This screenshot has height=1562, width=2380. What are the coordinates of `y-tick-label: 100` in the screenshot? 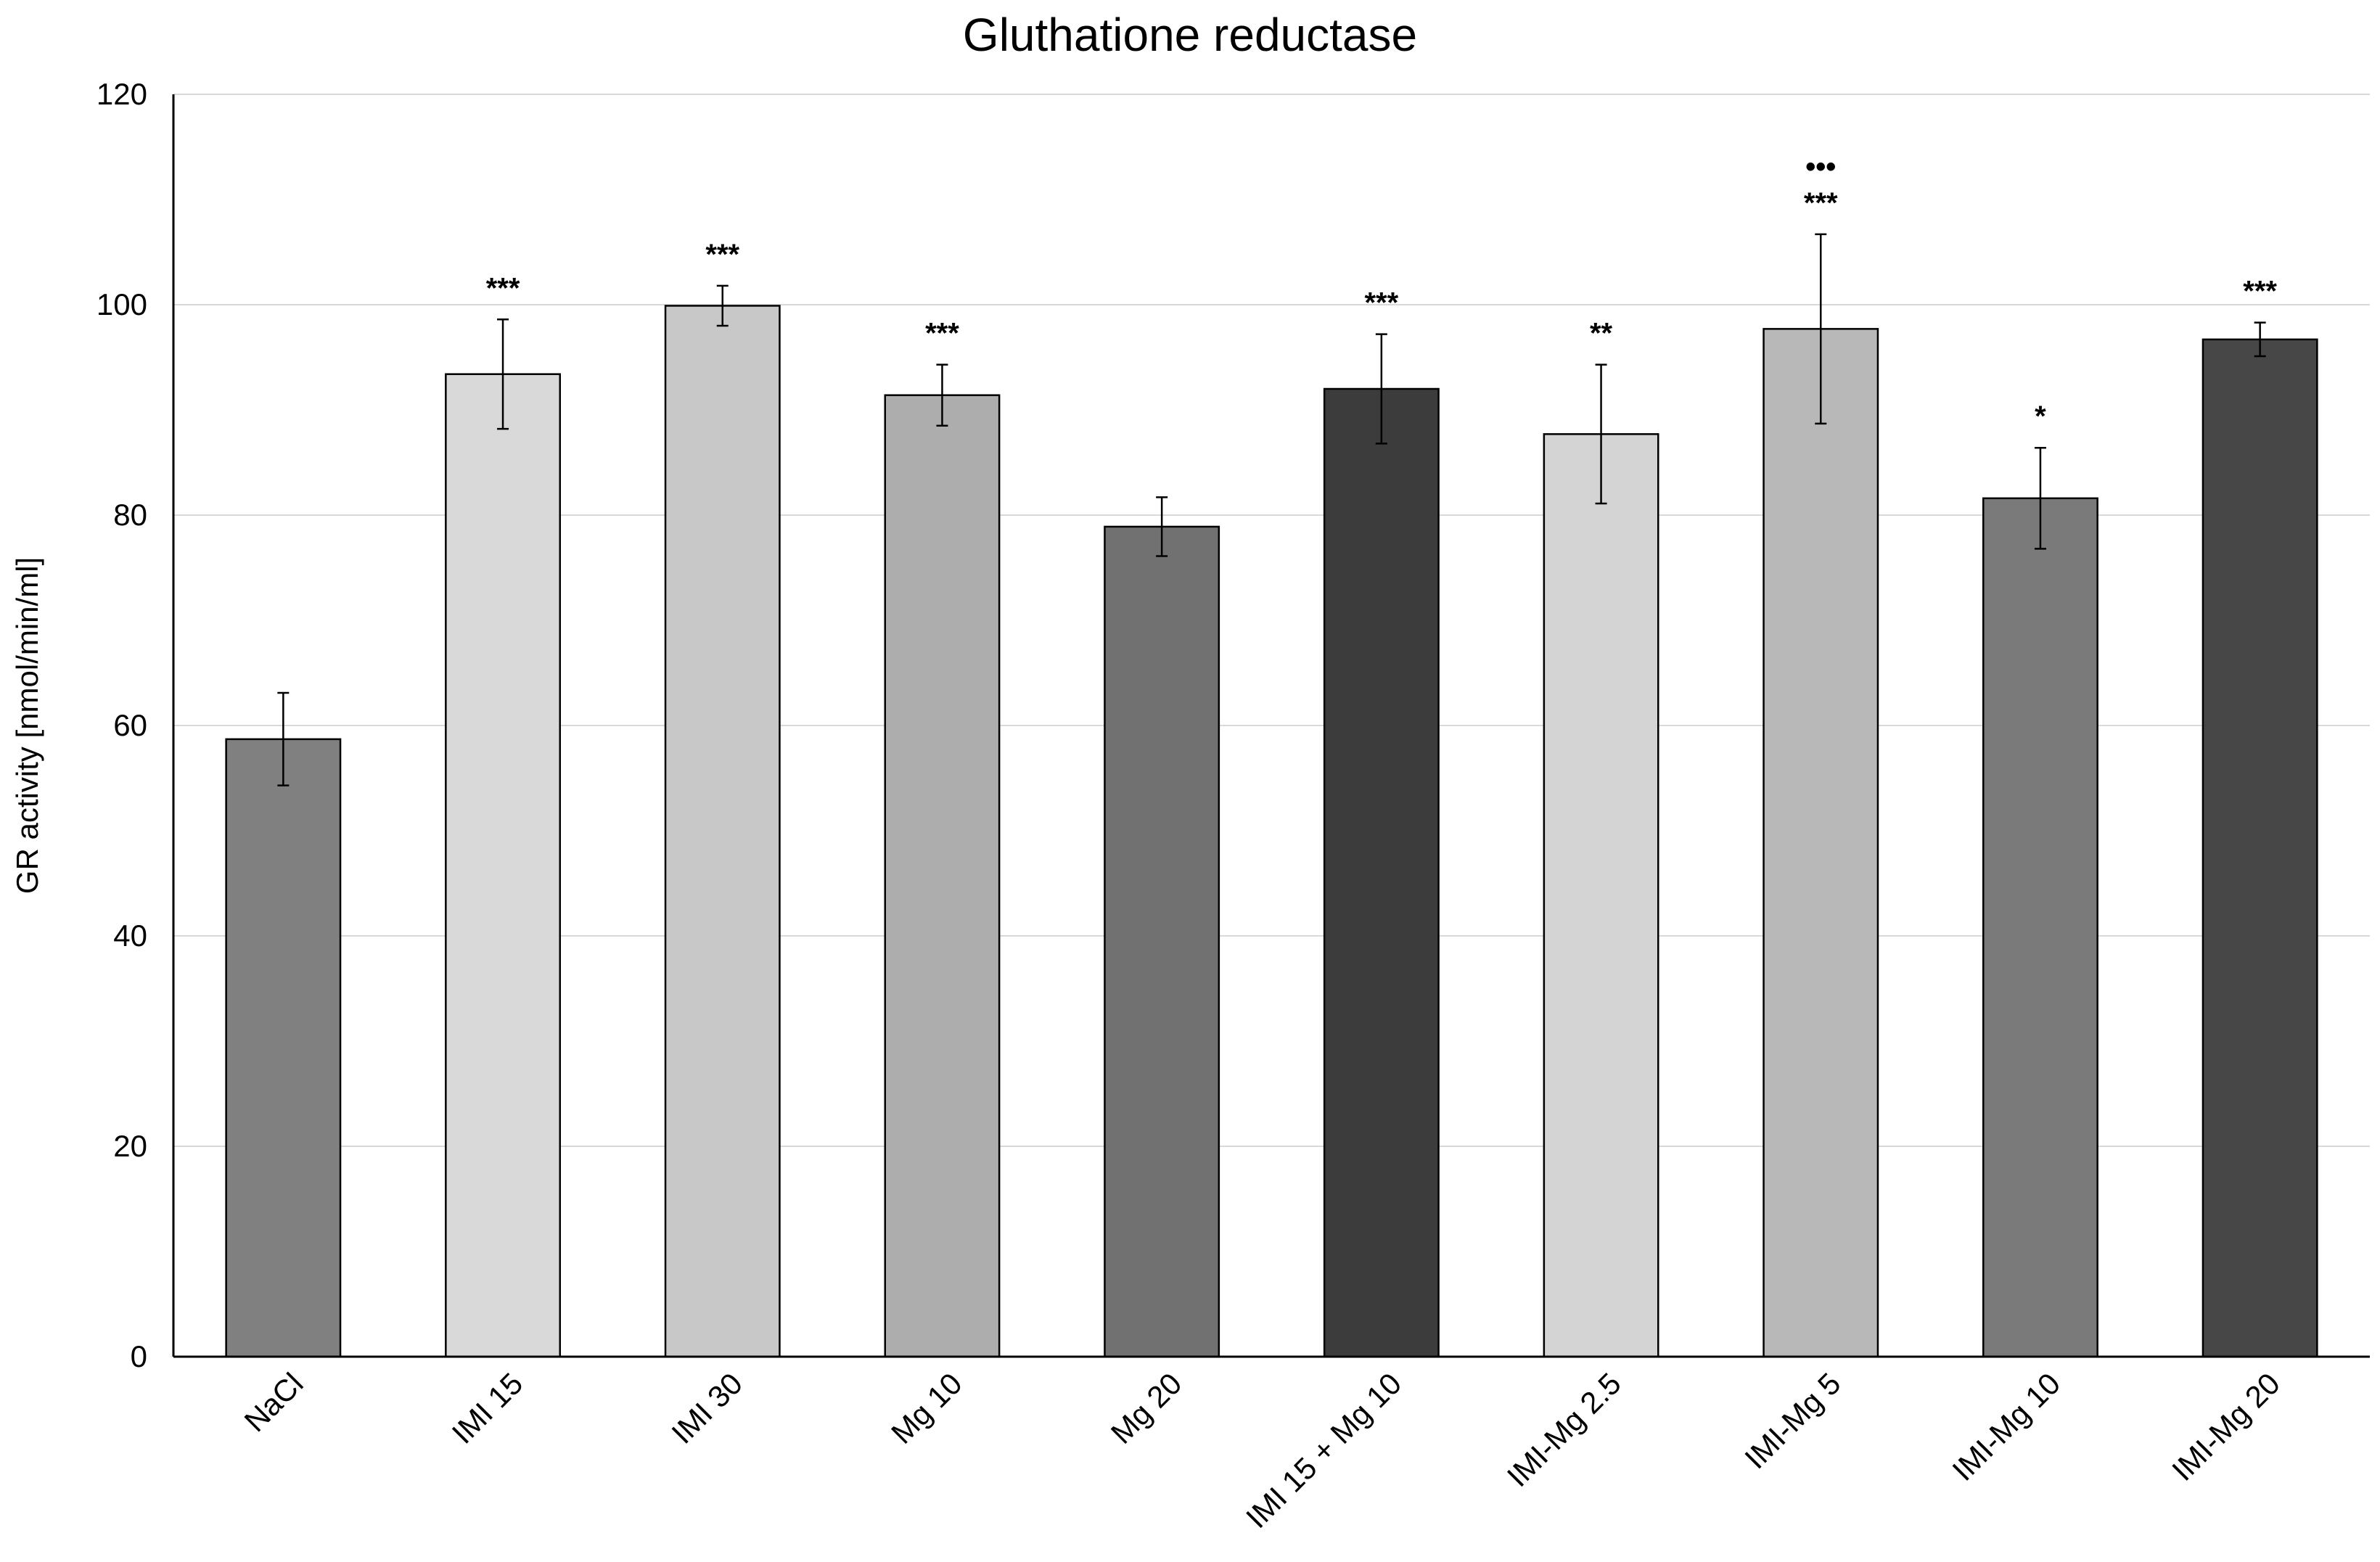 It's located at (122, 304).